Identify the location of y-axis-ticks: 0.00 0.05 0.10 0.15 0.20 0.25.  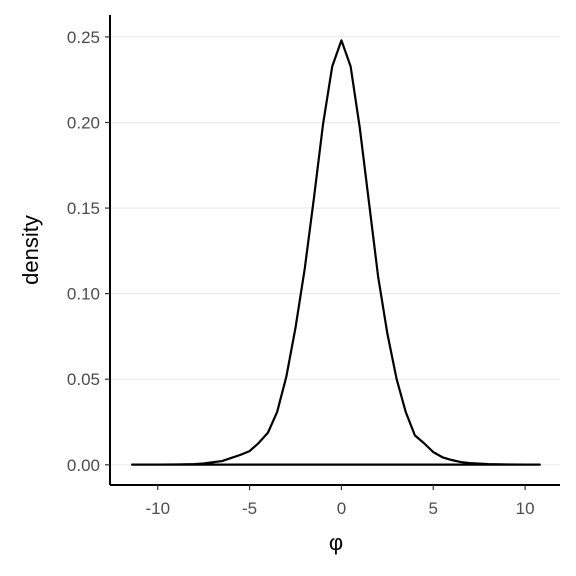
(88, 251).